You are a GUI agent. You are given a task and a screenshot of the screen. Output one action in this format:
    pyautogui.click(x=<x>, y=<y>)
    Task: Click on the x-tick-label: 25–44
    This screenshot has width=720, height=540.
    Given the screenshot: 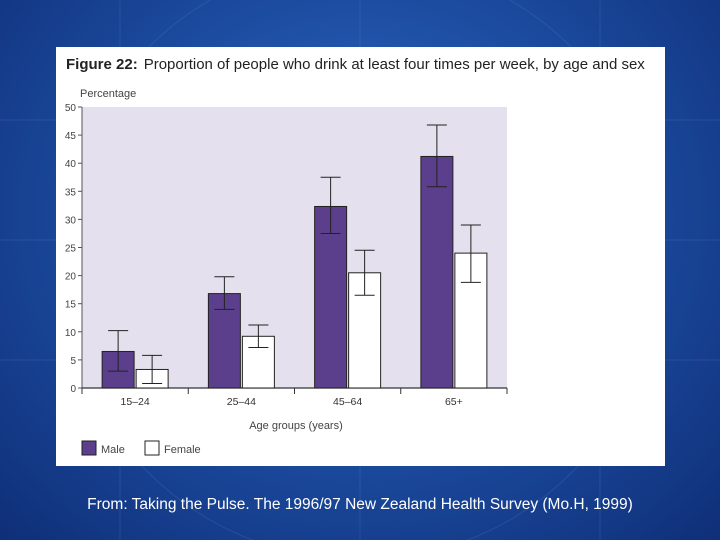 What is the action you would take?
    pyautogui.click(x=241, y=402)
    